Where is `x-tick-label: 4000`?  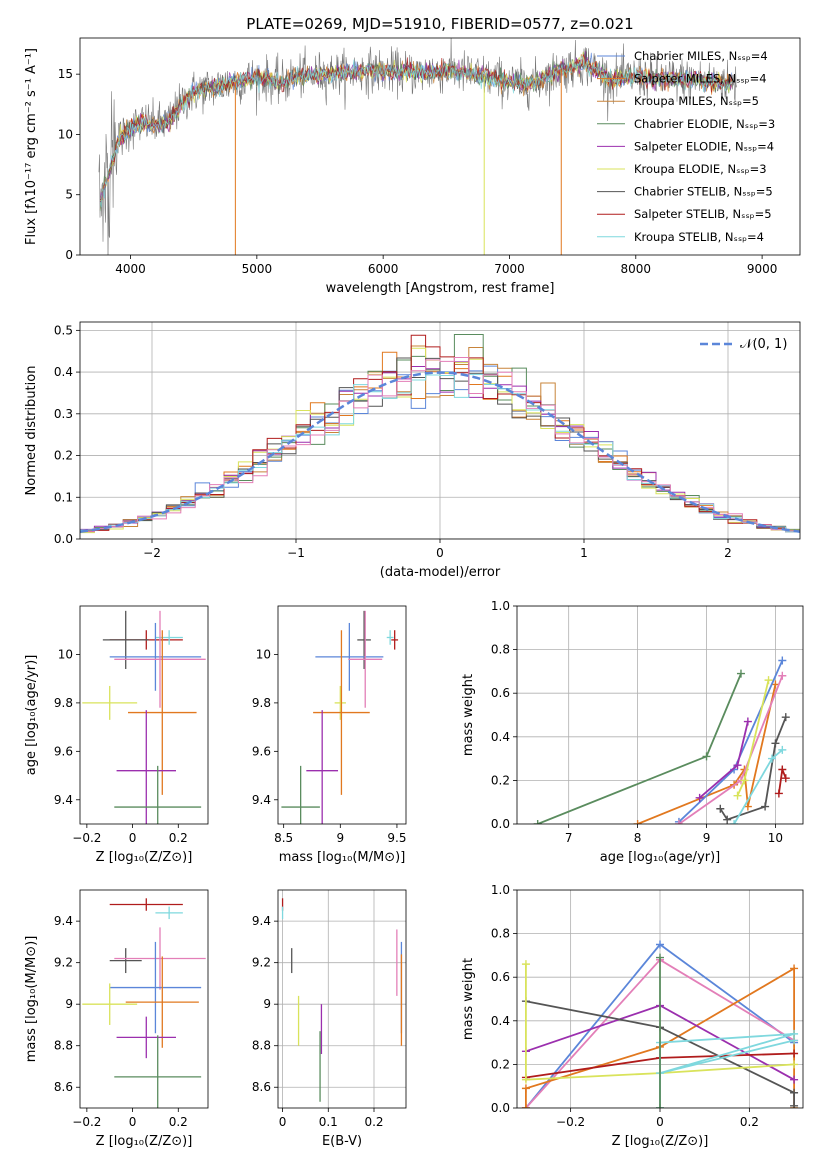 x-tick-label: 4000 is located at coordinates (130, 269).